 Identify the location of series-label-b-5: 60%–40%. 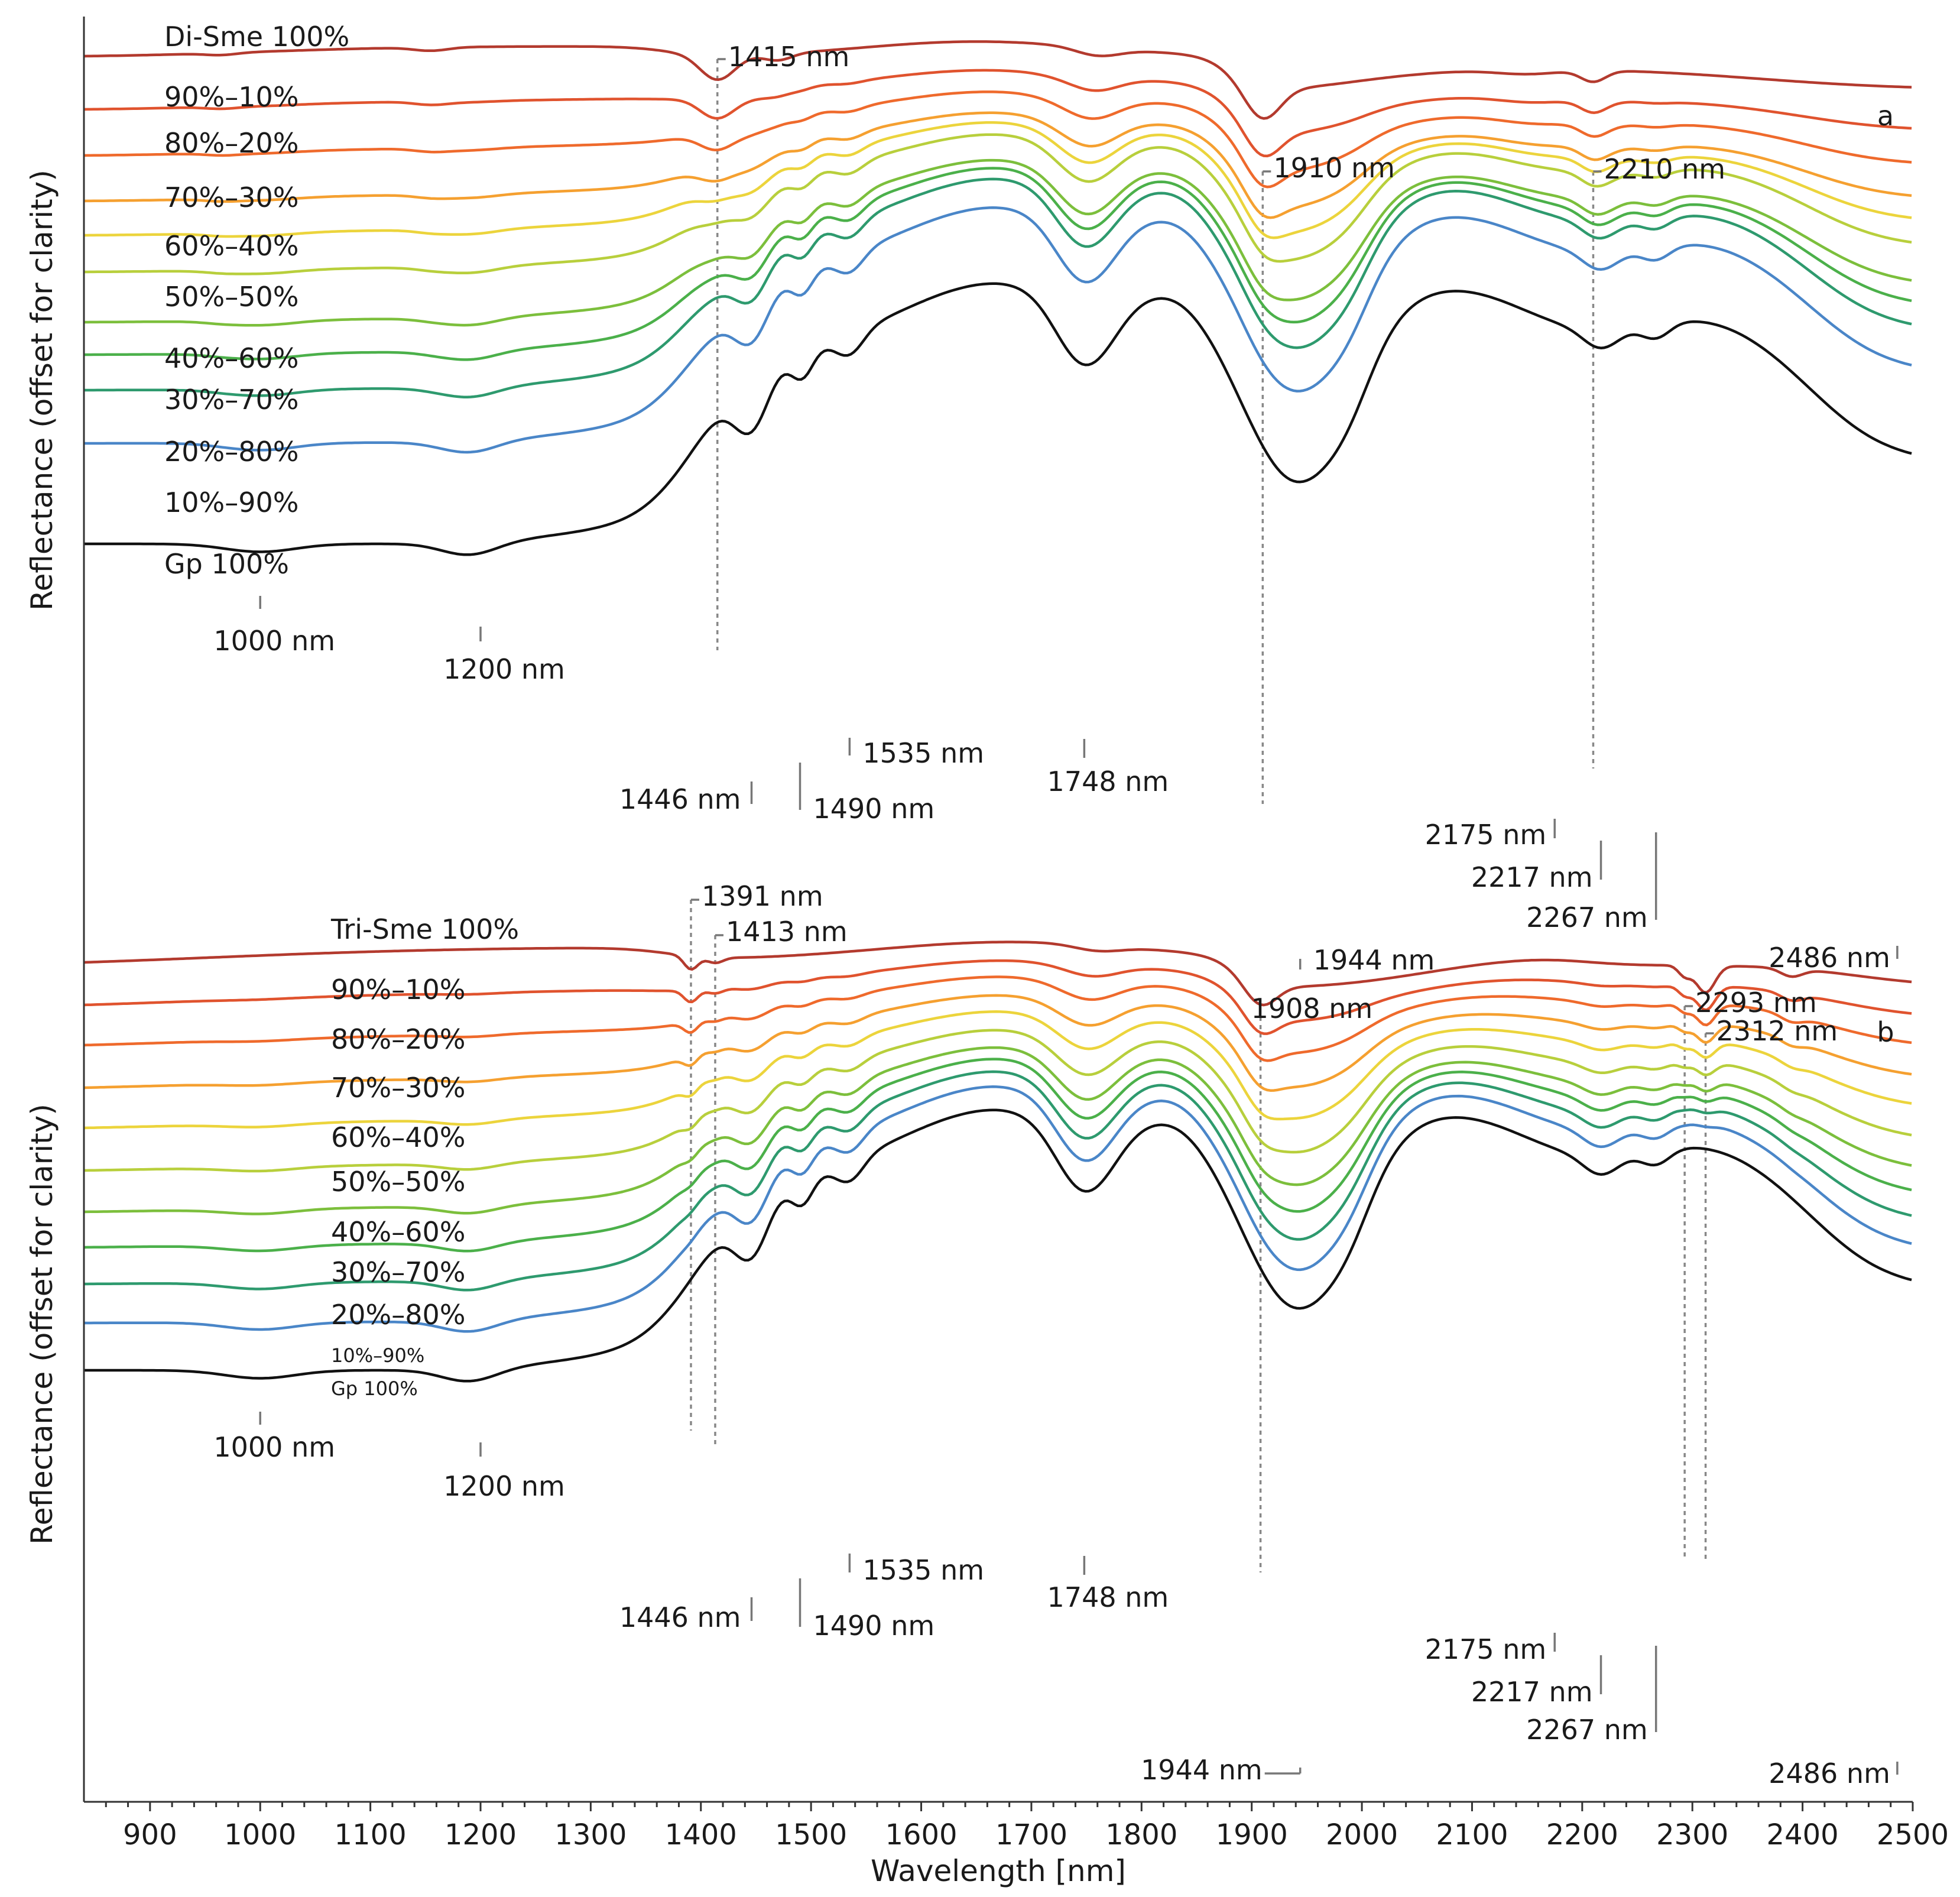
(398, 1137).